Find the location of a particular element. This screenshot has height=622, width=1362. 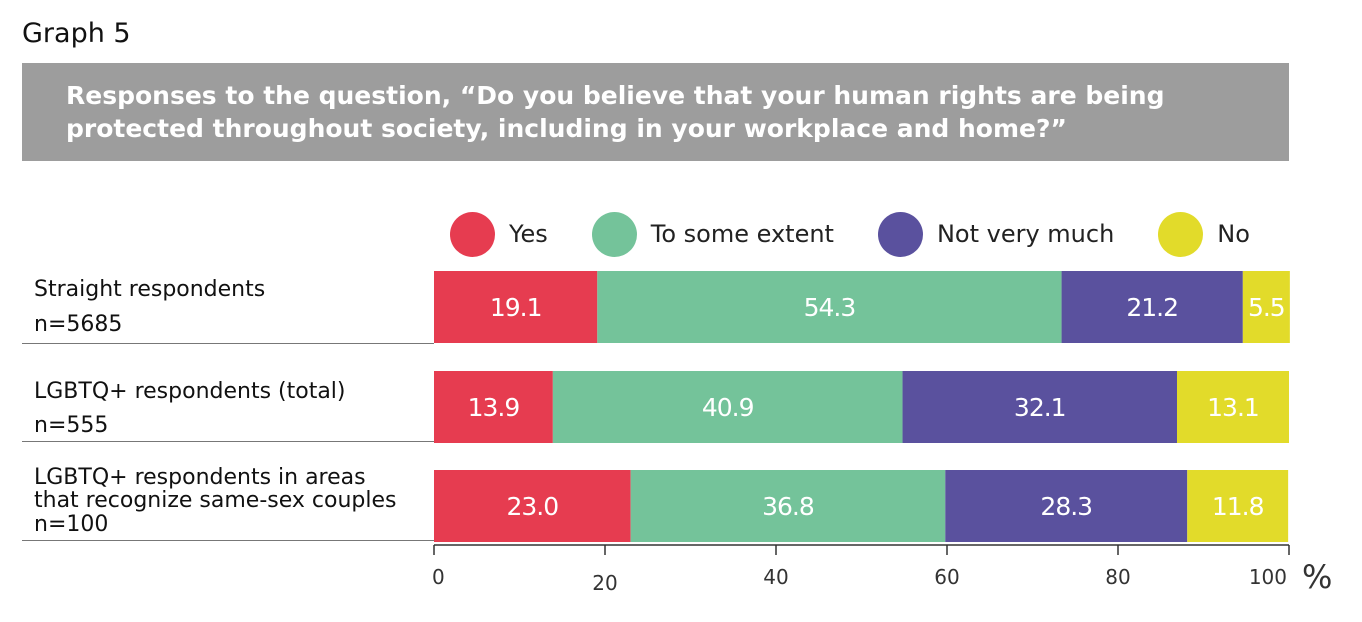

data-label-not-very-much-row-3: 28.3 is located at coordinates (1066, 506).